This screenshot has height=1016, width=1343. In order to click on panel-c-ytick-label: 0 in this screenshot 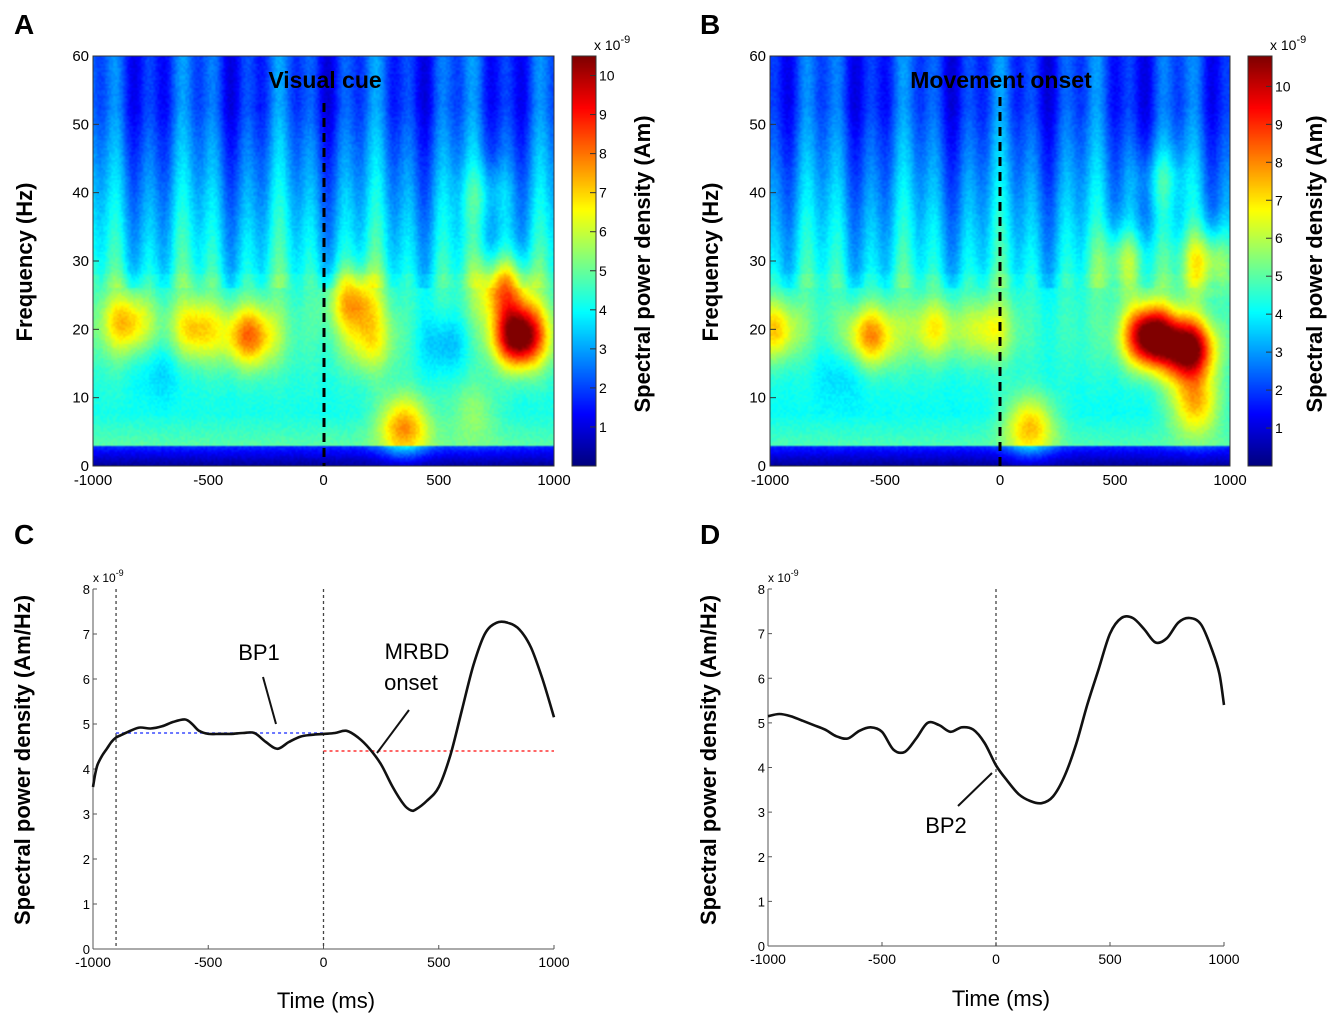, I will do `click(86, 949)`.